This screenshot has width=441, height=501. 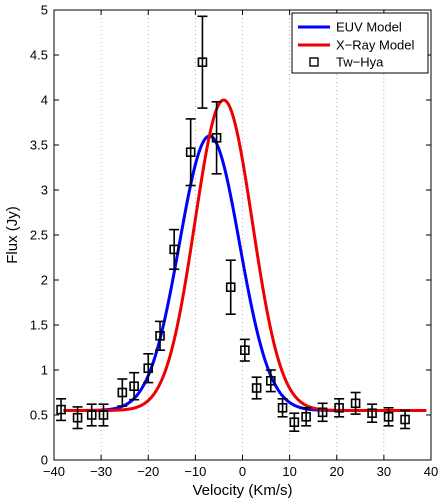 What do you see at coordinates (242, 471) in the screenshot?
I see `x-tick-label: 0` at bounding box center [242, 471].